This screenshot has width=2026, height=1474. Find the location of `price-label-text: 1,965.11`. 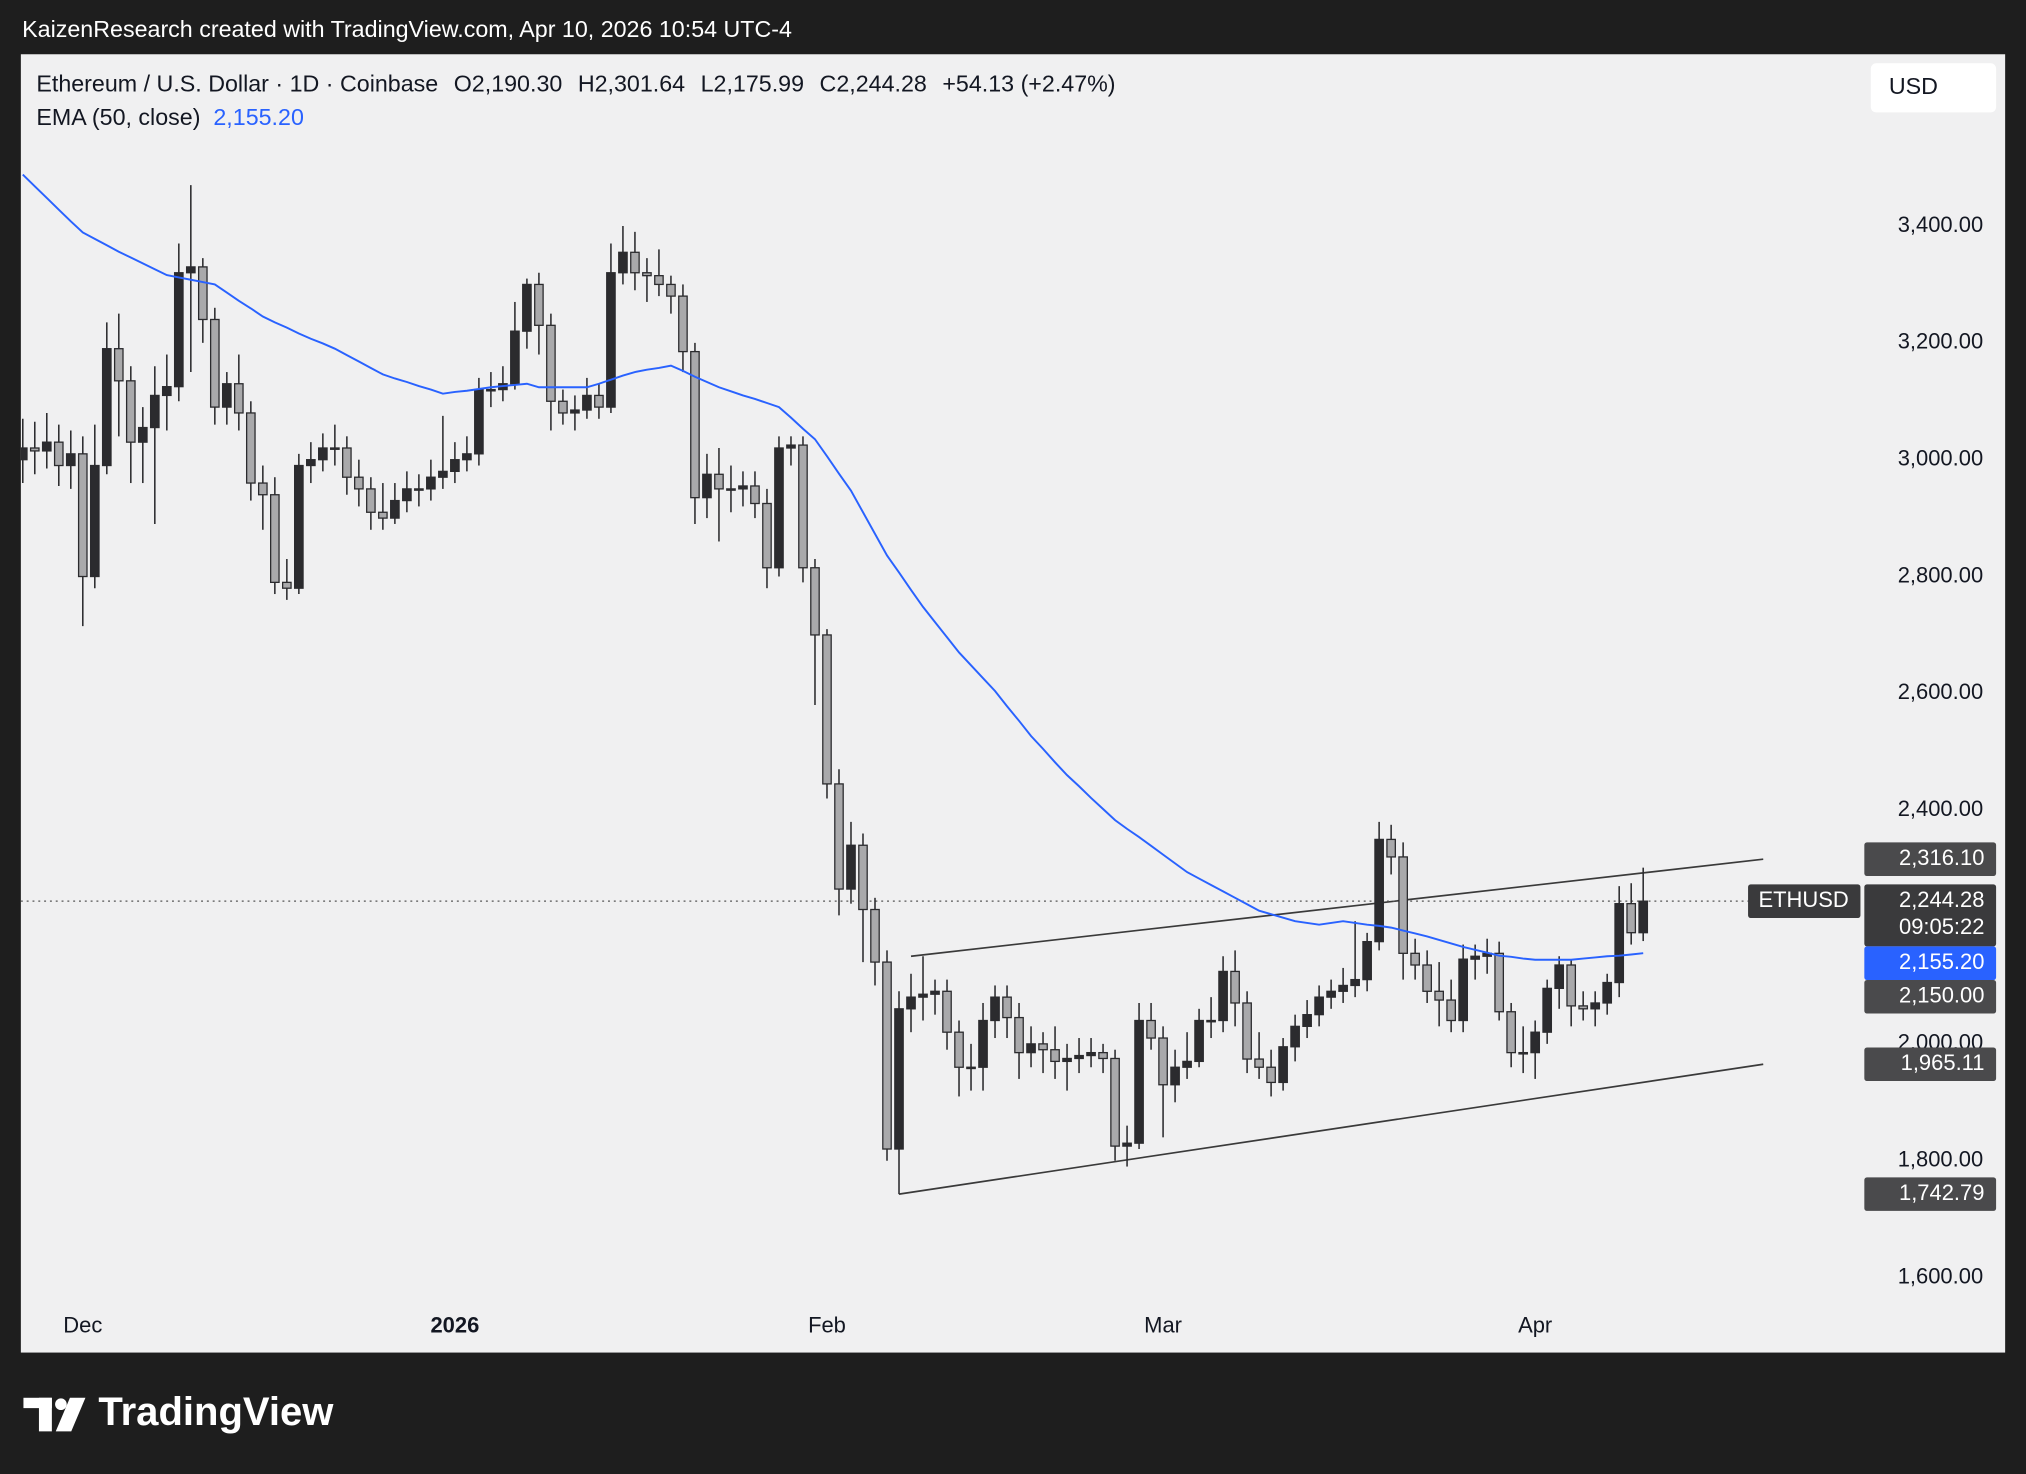

price-label-text: 1,965.11 is located at coordinates (1943, 1062).